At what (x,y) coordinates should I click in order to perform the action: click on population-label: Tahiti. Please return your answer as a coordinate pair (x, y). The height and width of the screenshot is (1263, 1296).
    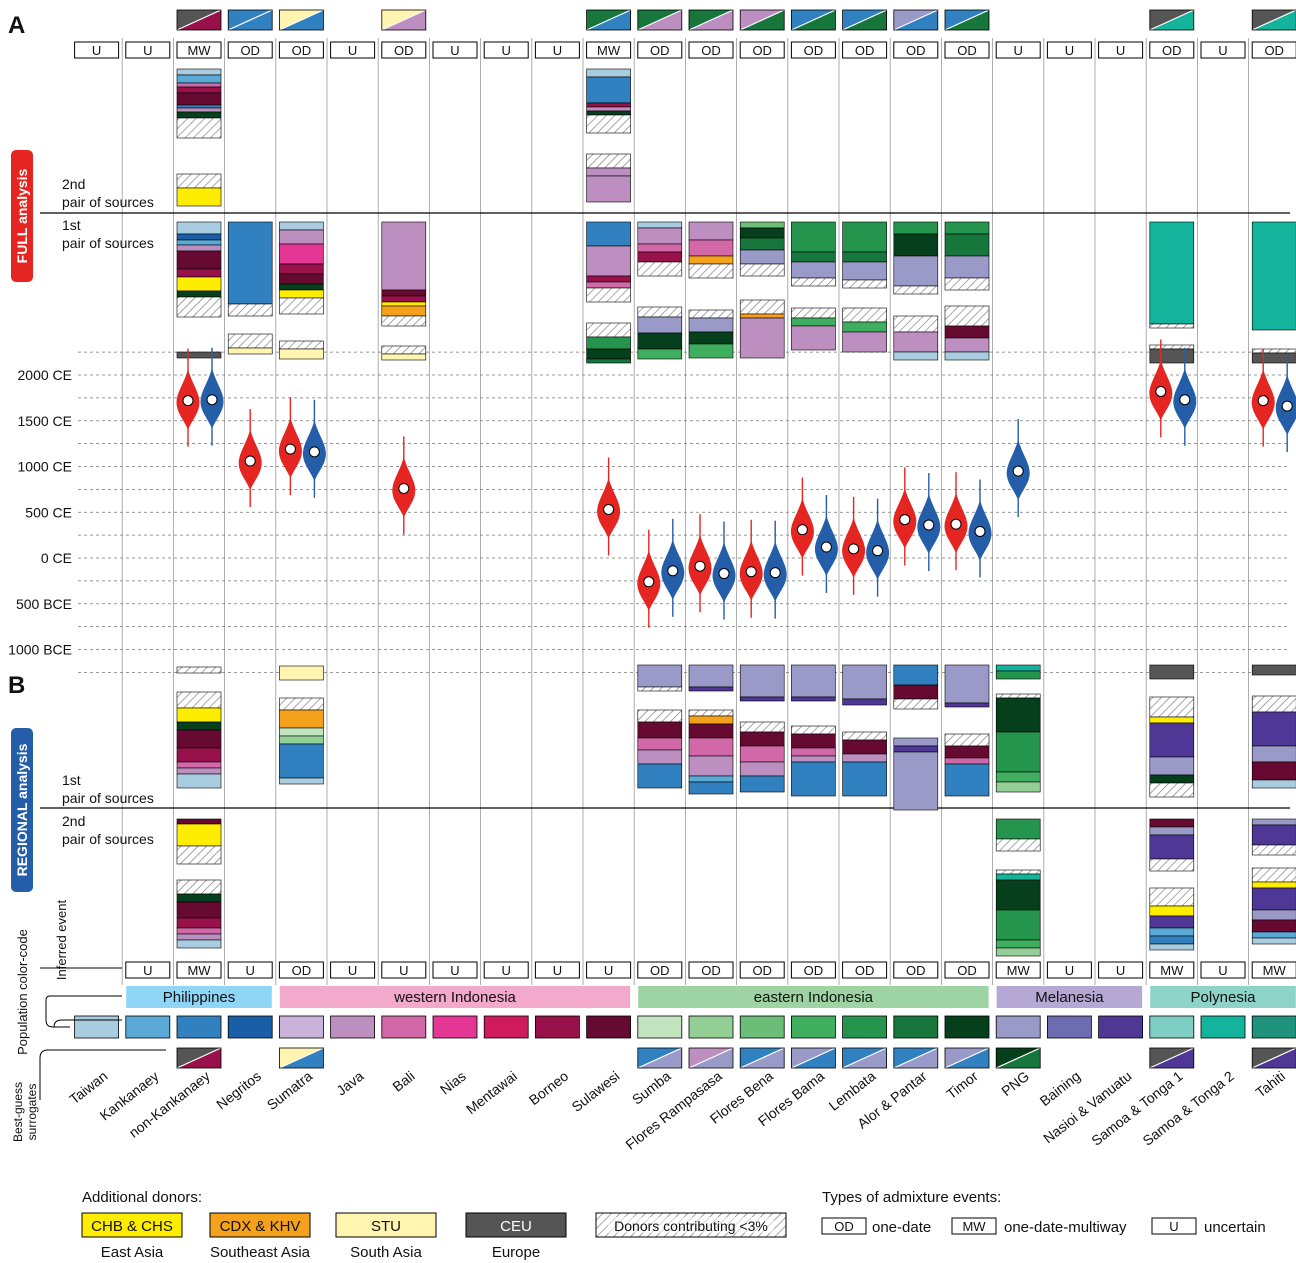
    Looking at the image, I should click on (1270, 1084).